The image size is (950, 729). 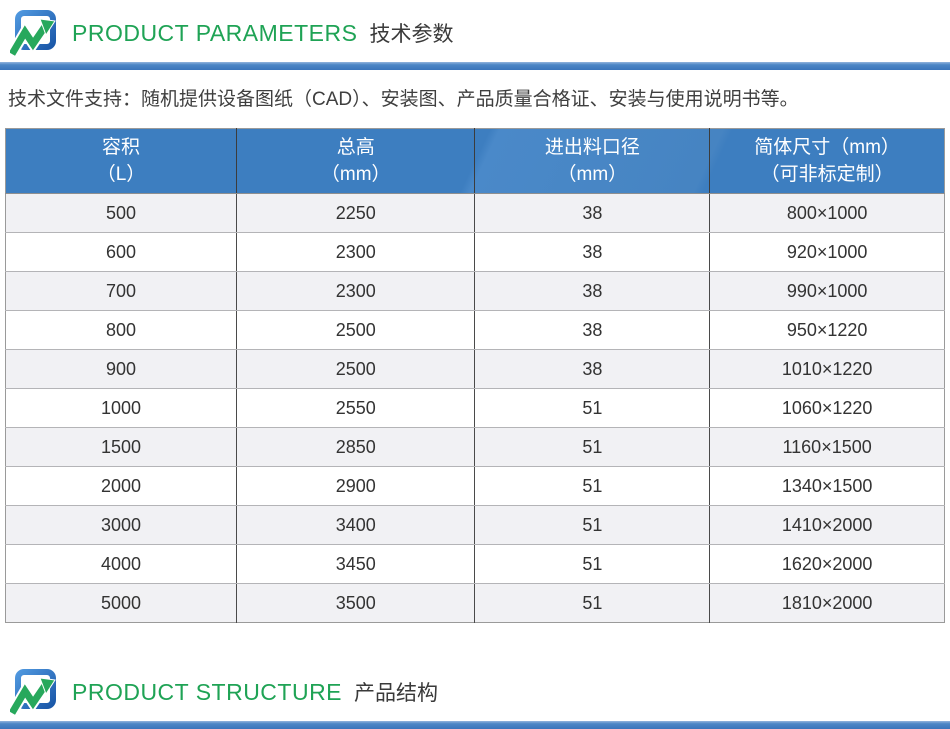 I want to click on table-cell: 900, so click(x=121, y=369).